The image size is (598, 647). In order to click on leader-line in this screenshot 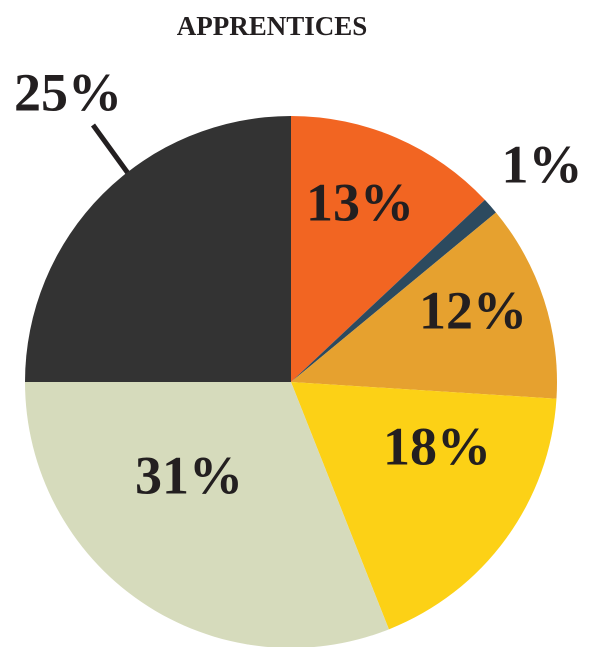, I will do `click(111, 150)`.